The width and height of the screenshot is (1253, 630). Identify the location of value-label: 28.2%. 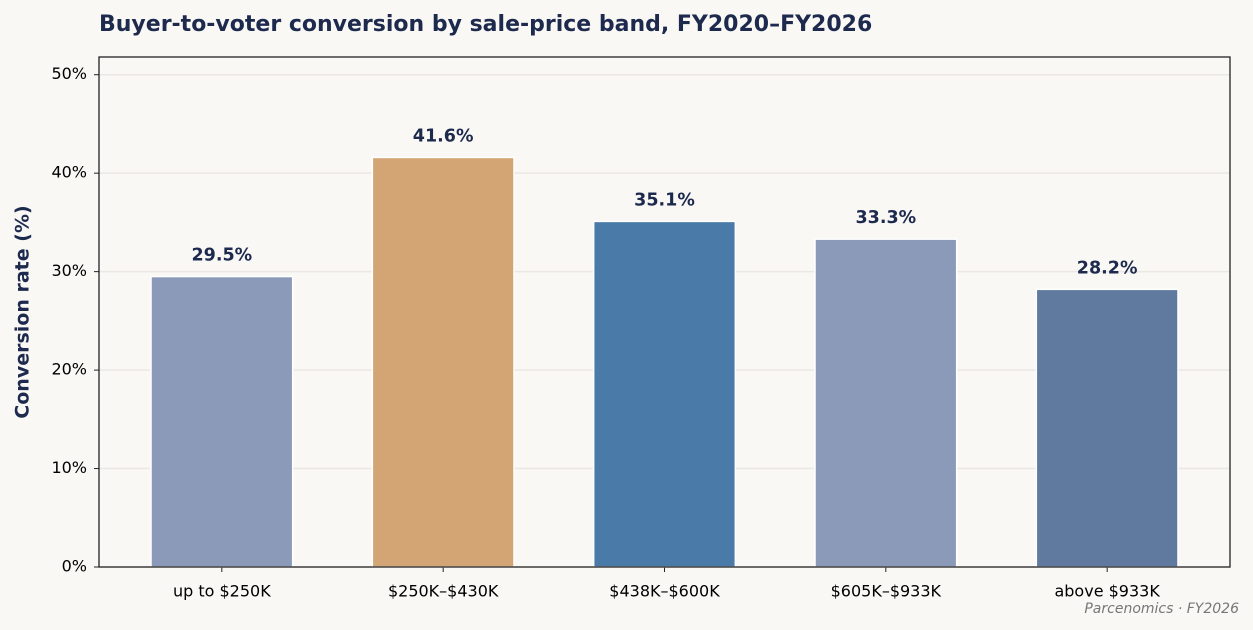
(1107, 268).